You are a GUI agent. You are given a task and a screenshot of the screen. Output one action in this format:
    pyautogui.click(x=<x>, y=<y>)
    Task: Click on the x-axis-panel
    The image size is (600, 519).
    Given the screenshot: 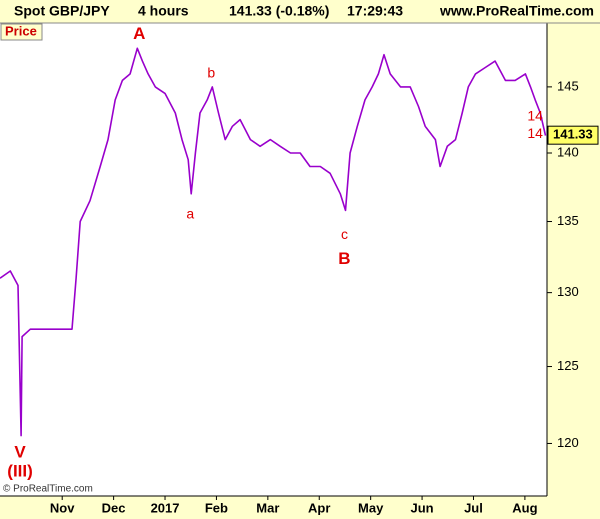 What is the action you would take?
    pyautogui.click(x=300, y=507)
    